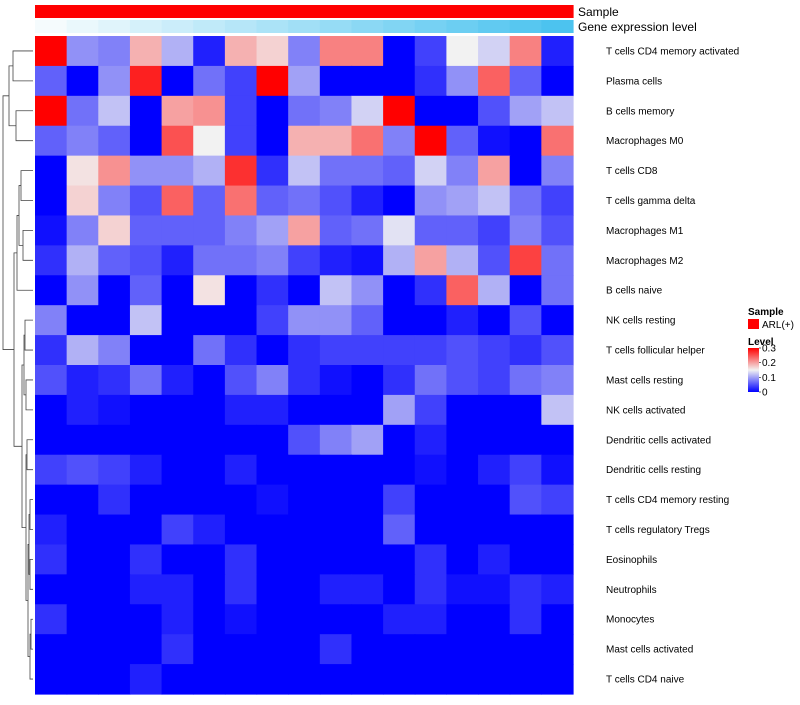 The width and height of the screenshot is (800, 705). What do you see at coordinates (658, 530) in the screenshot?
I see `row-label: T cells regulatory Tregs` at bounding box center [658, 530].